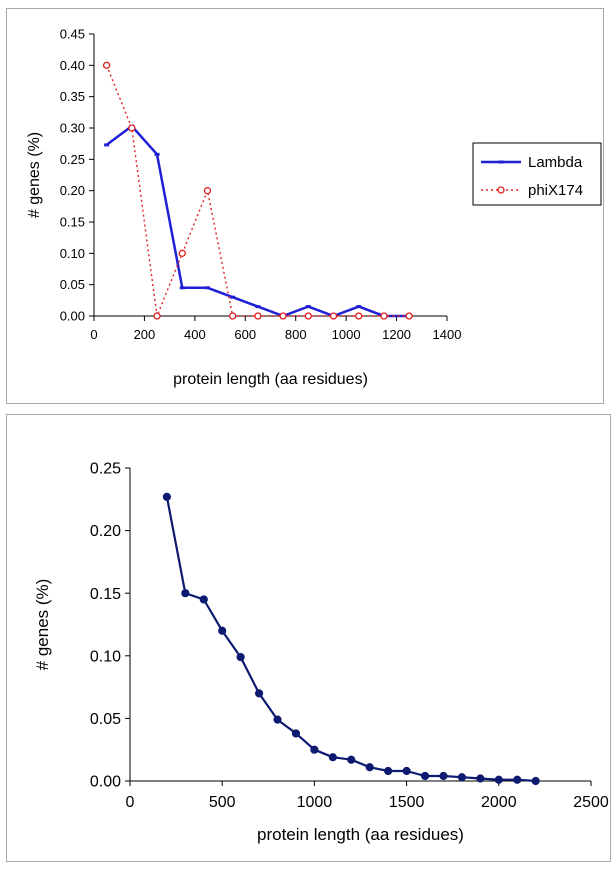 This screenshot has height=870, width=611. Describe the element at coordinates (396, 334) in the screenshot. I see `x-tick-label: 1200` at that location.